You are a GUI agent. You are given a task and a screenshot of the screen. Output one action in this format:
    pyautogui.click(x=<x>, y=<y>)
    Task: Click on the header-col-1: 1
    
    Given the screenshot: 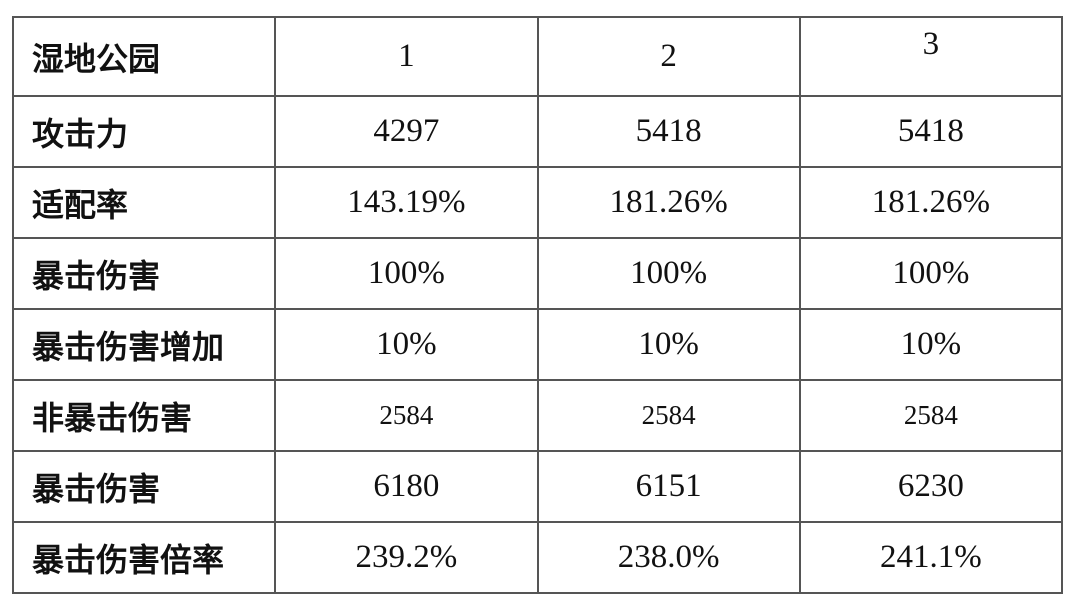 What is the action you would take?
    pyautogui.click(x=406, y=56)
    